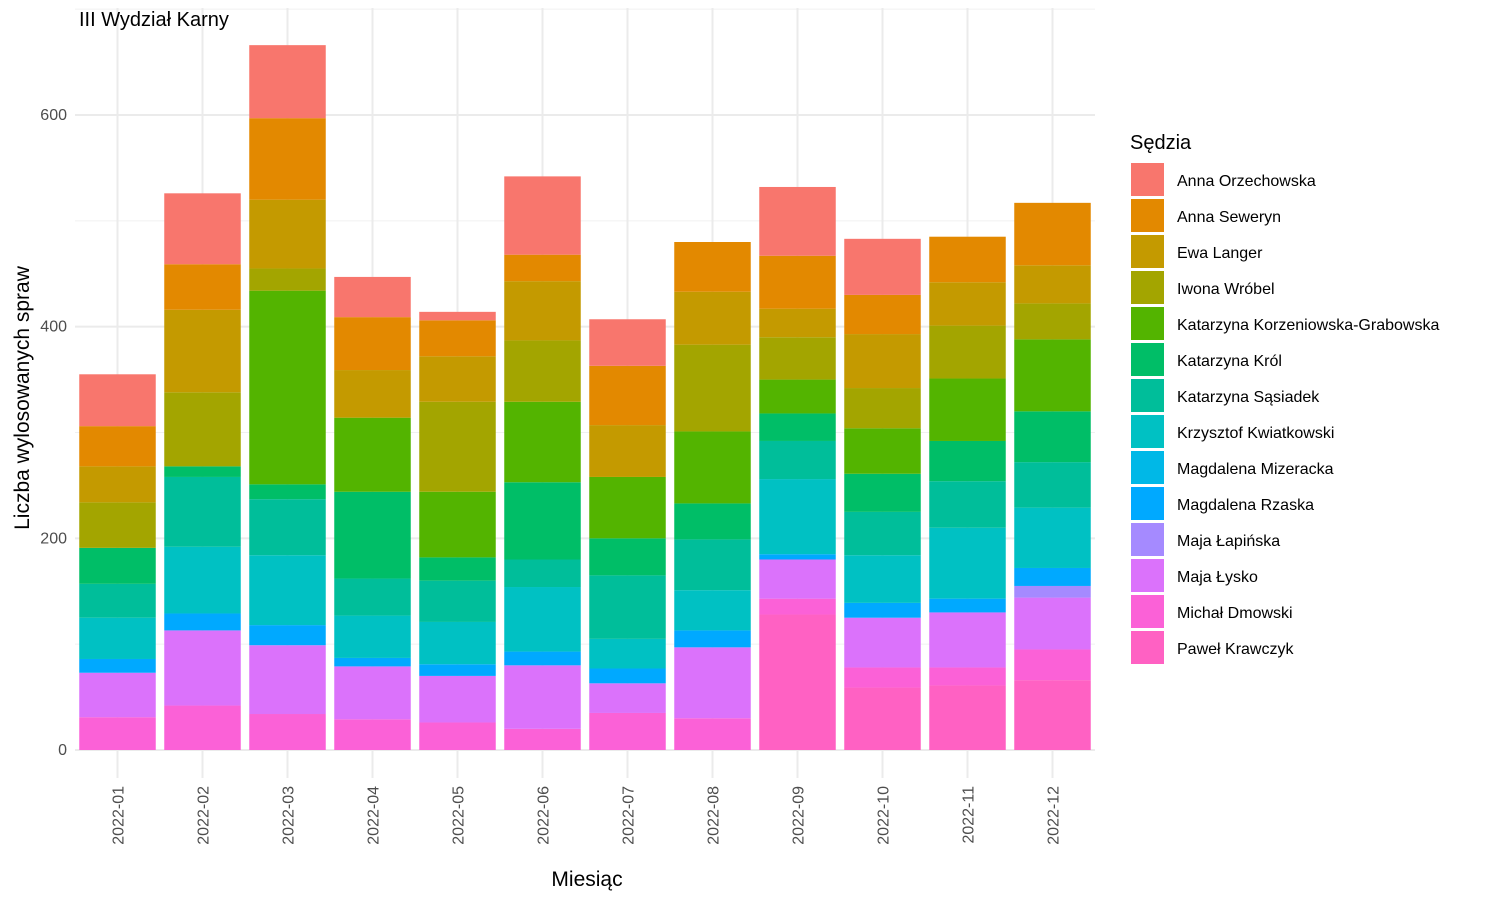 The width and height of the screenshot is (1500, 900). What do you see at coordinates (374, 815) in the screenshot?
I see `x-tick-label: 2022-04` at bounding box center [374, 815].